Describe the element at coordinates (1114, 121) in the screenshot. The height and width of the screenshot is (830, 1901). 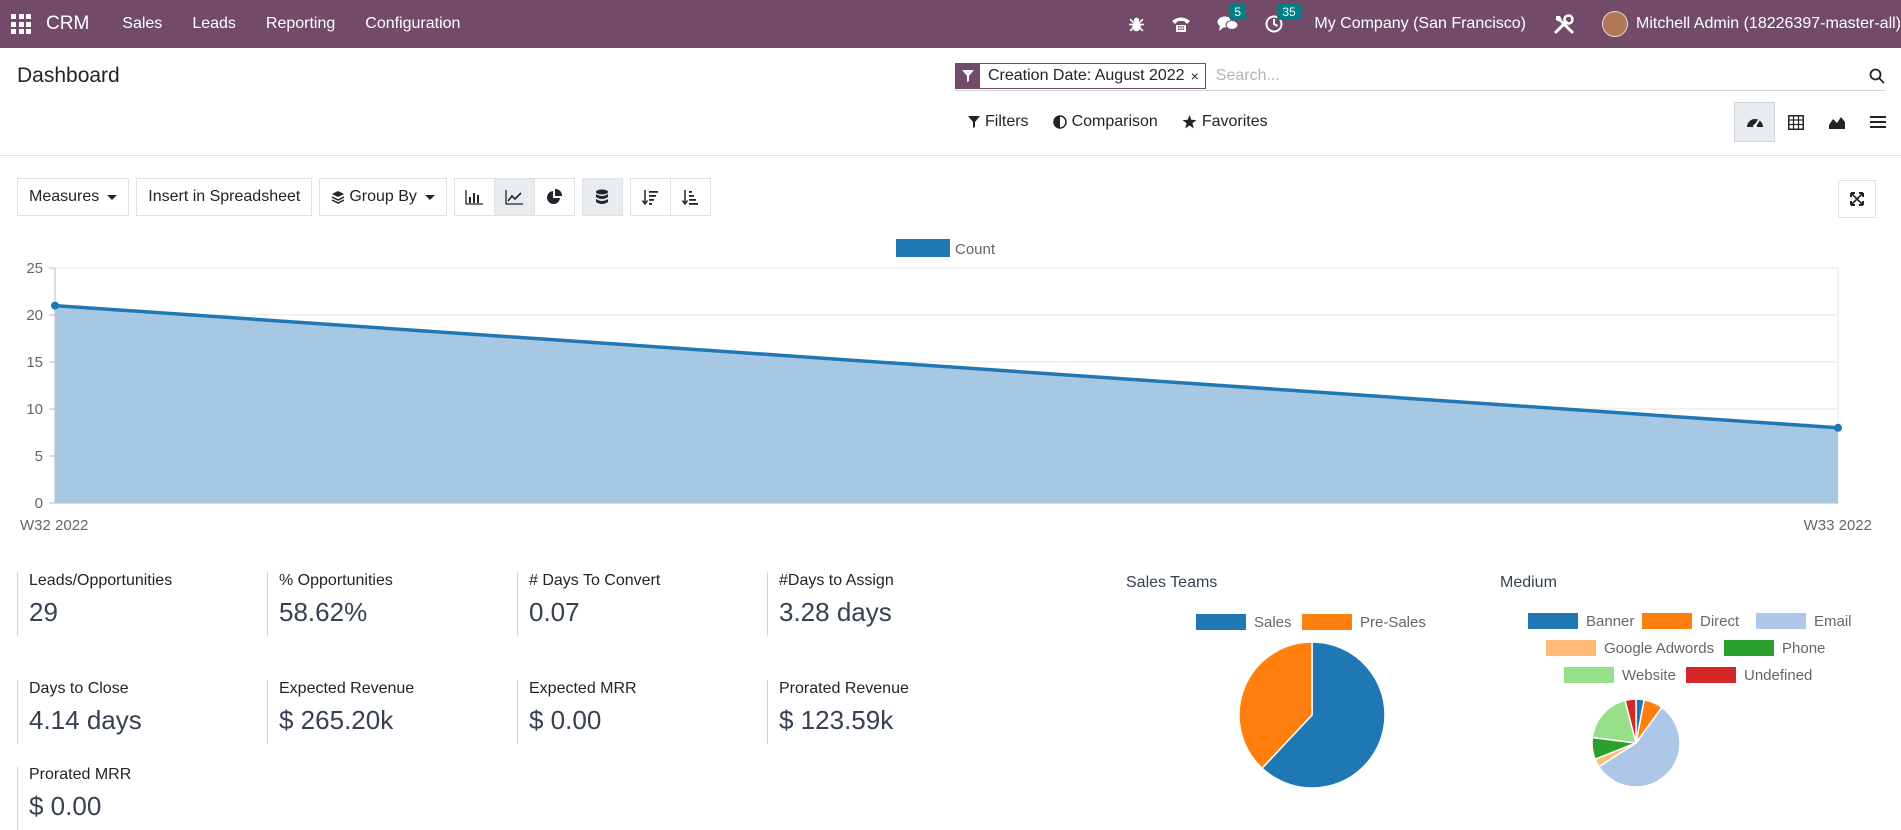
I see `comparison-label: Comparison` at that location.